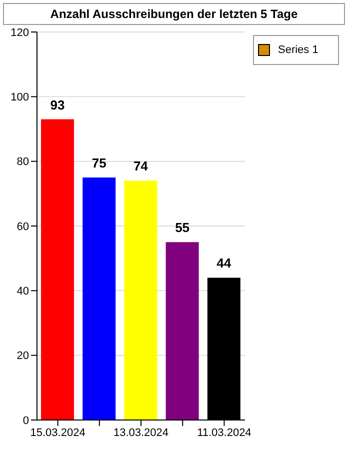 Image resolution: width=350 pixels, height=450 pixels. What do you see at coordinates (174, 14) in the screenshot?
I see `chart-title: Anzahl Ausschreibungen der letzten 5 Tage` at bounding box center [174, 14].